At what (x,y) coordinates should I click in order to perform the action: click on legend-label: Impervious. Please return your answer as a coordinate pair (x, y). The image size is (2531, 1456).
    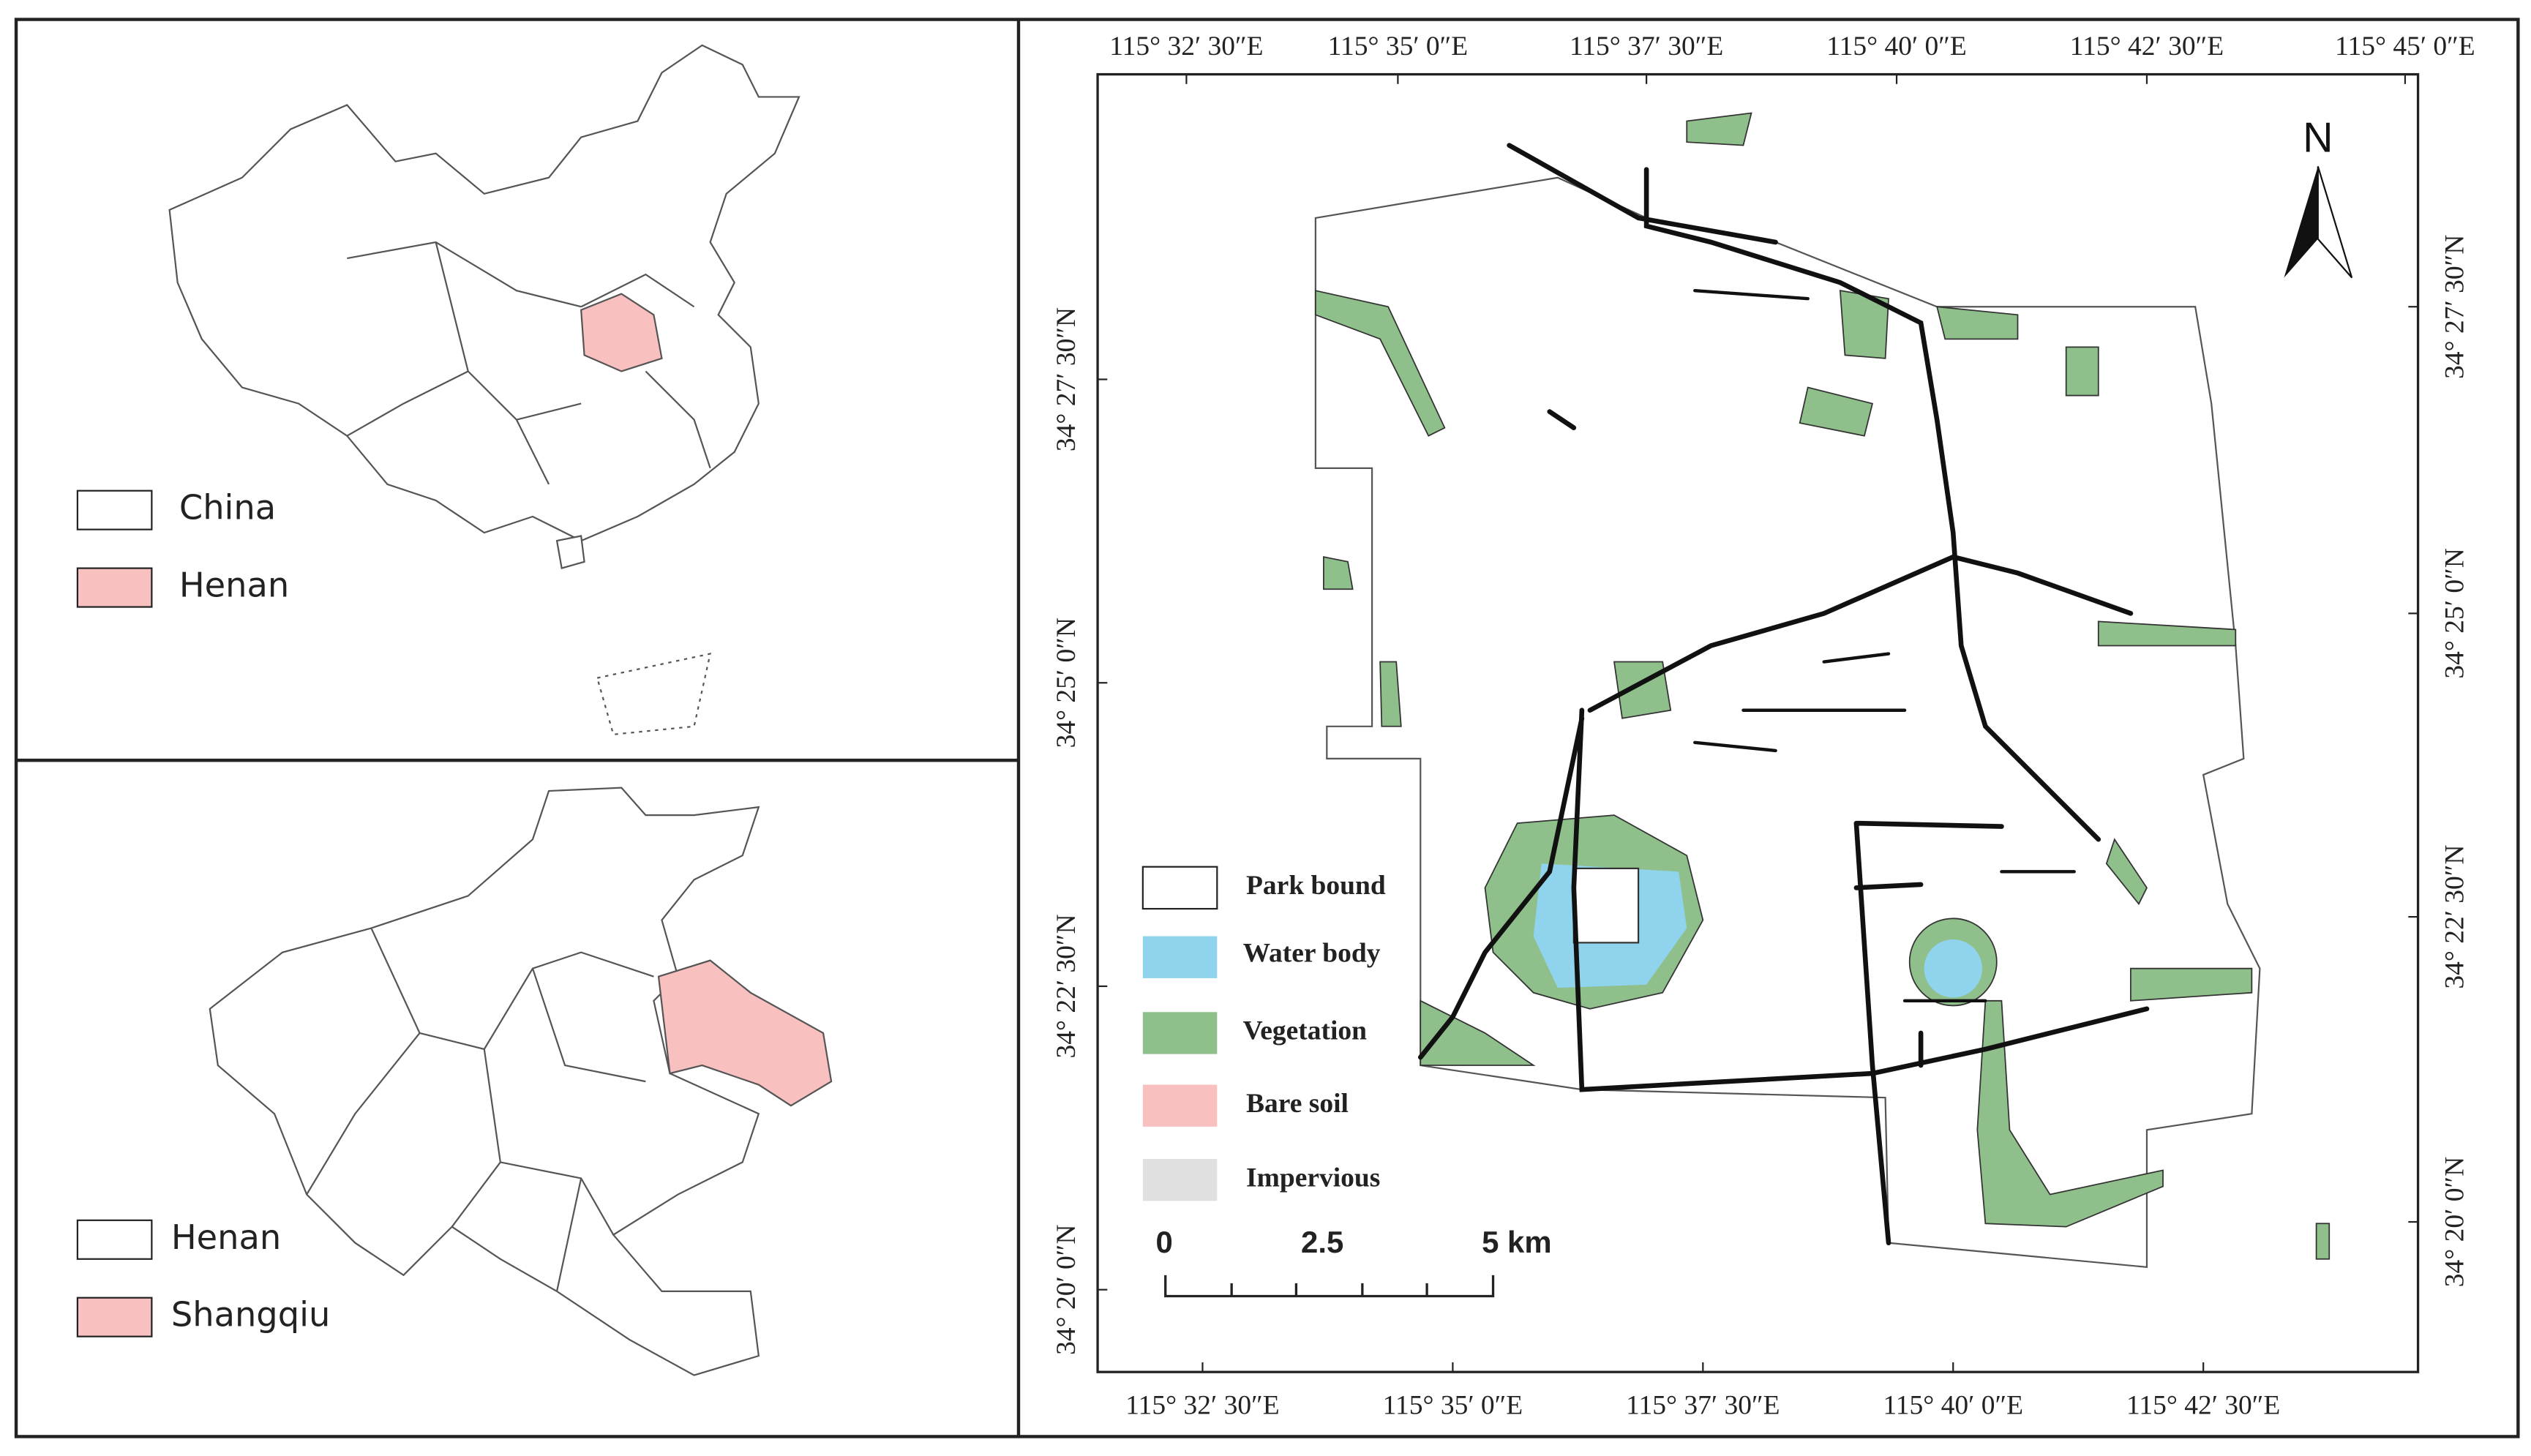
    Looking at the image, I should click on (1313, 1178).